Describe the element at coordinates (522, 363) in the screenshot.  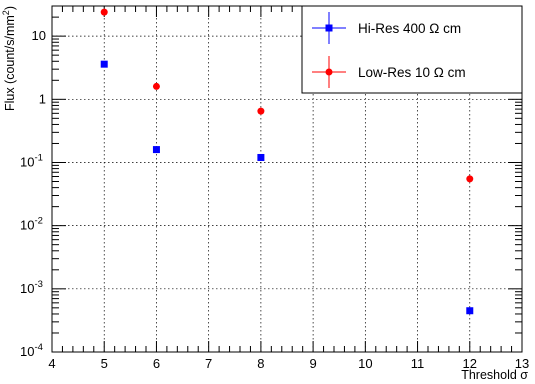
I see `x-tick-label: 13` at that location.